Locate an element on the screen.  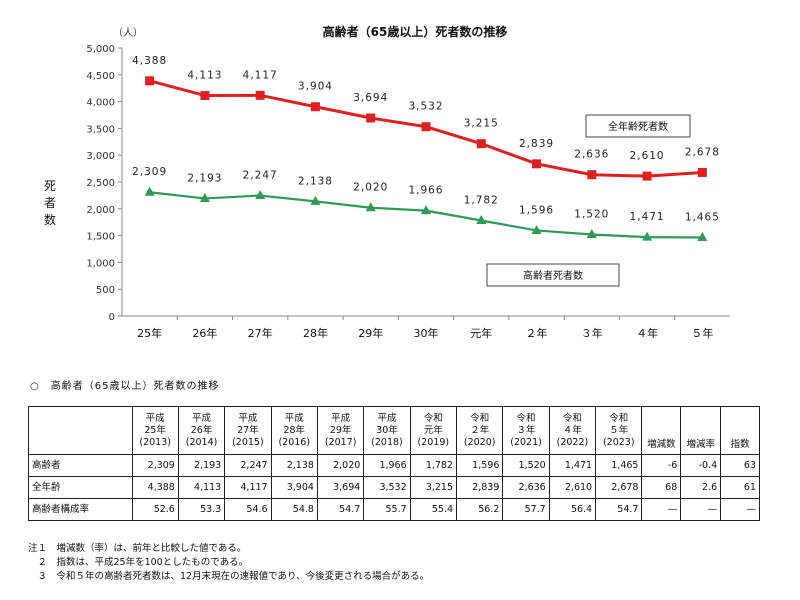
table-cell: 56.4 is located at coordinates (572, 509).